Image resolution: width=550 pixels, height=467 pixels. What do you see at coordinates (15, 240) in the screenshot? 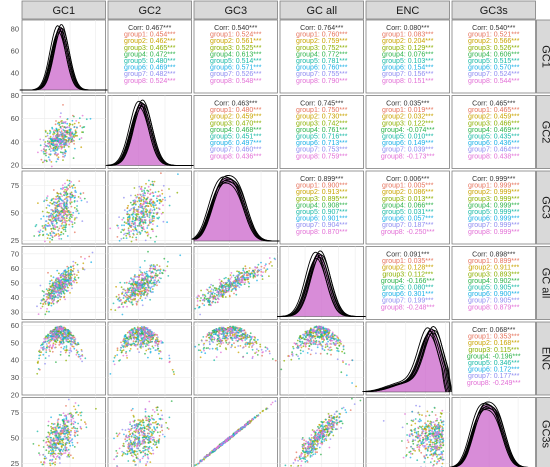
I see `y-tick-label: 25` at bounding box center [15, 240].